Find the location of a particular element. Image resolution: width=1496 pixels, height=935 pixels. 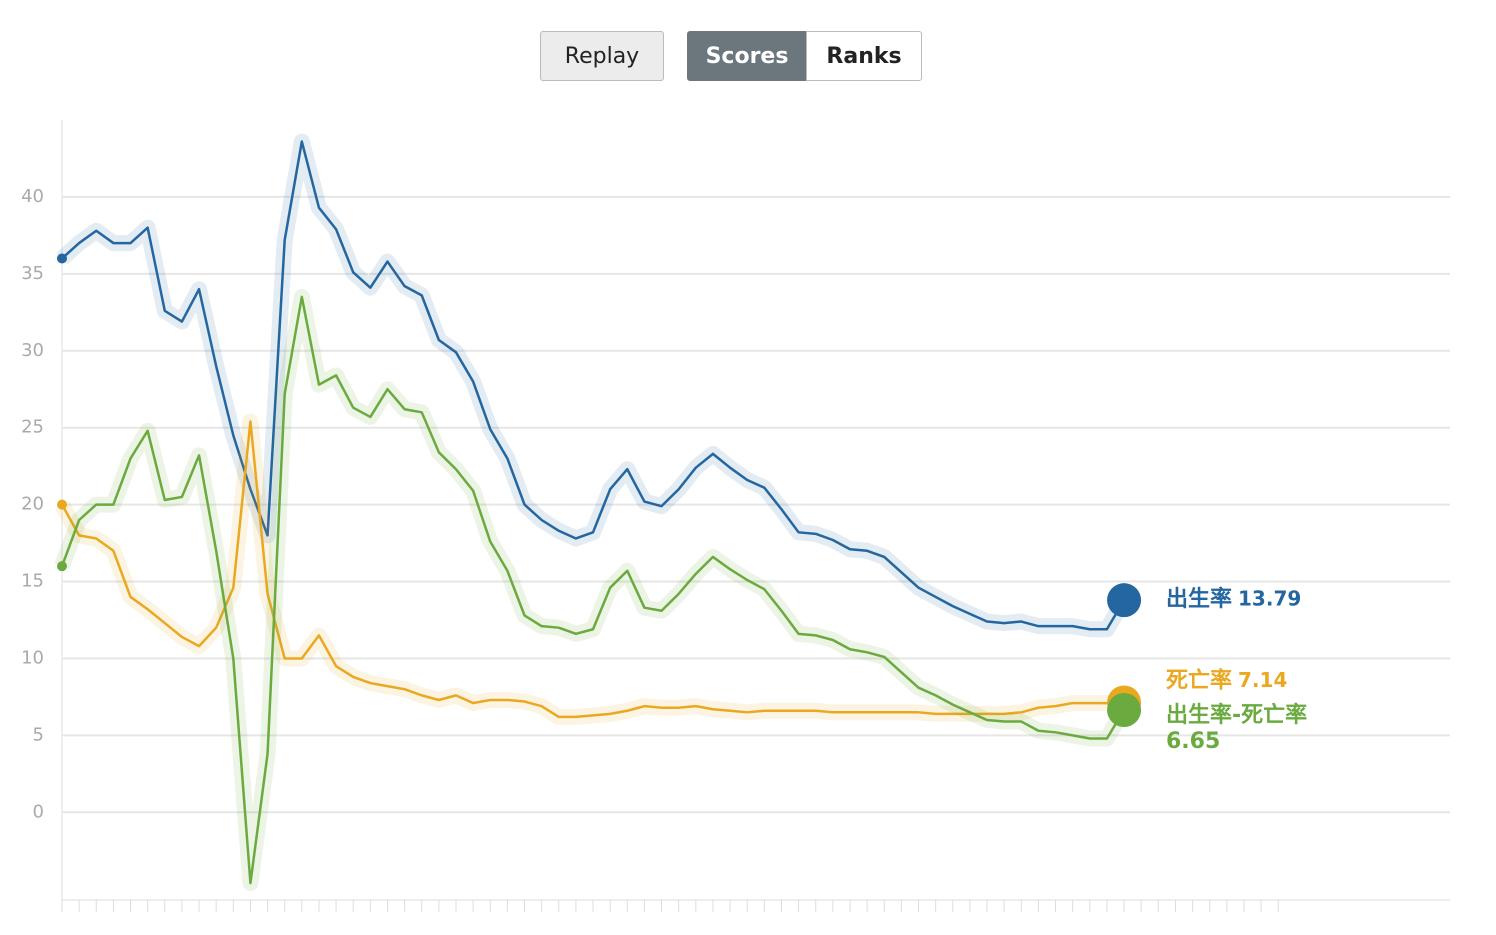

y-tick-label: 5 is located at coordinates (38, 734).